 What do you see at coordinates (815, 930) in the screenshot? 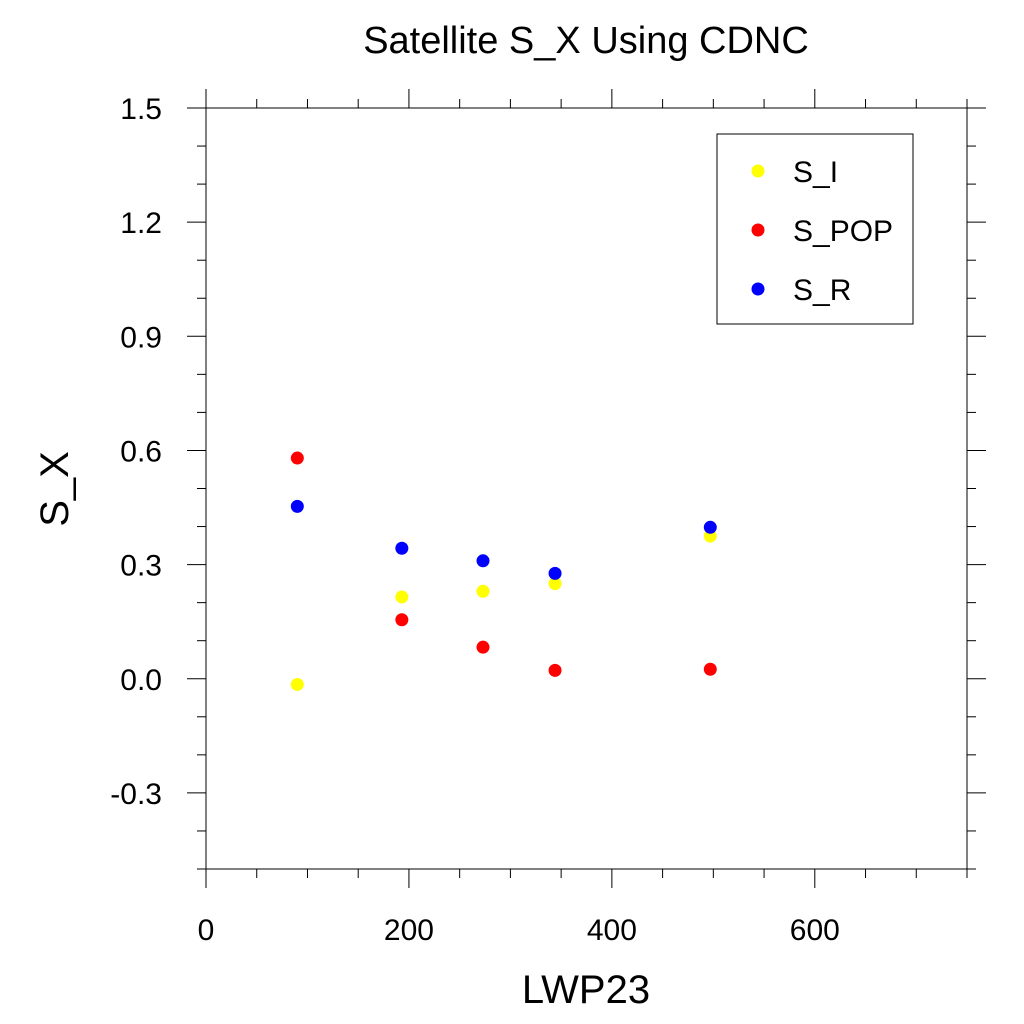
I see `x-tick-label: 600` at bounding box center [815, 930].